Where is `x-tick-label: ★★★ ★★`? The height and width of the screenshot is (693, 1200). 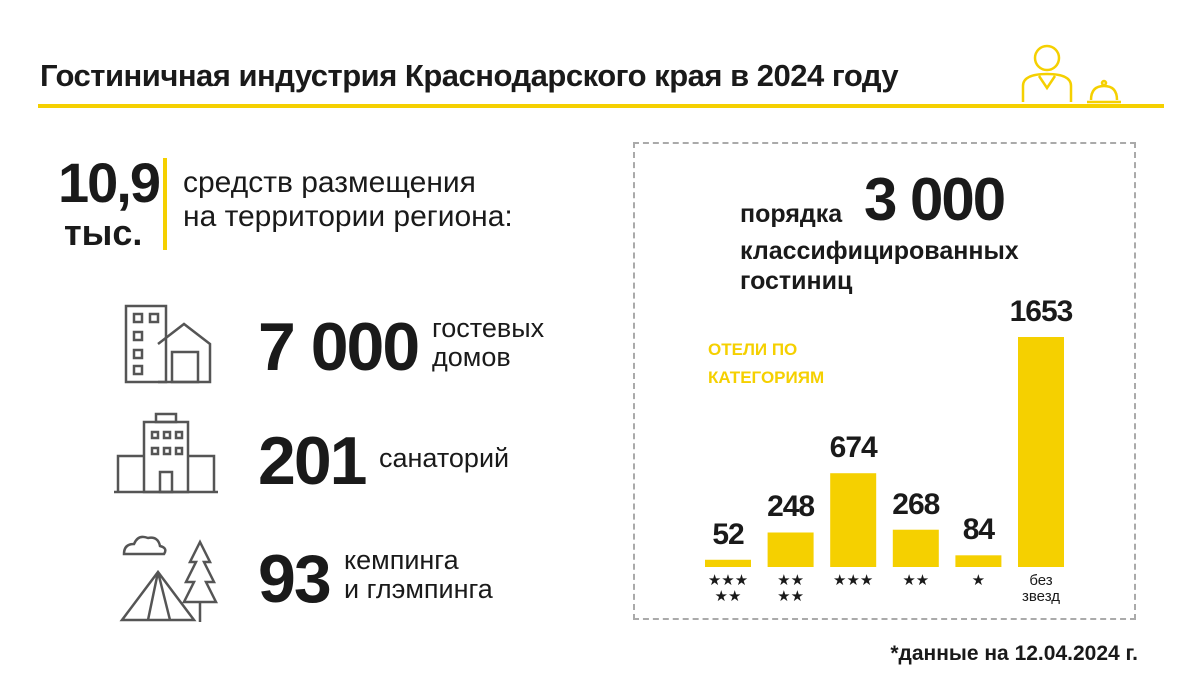 x-tick-label: ★★★ ★★ is located at coordinates (728, 588).